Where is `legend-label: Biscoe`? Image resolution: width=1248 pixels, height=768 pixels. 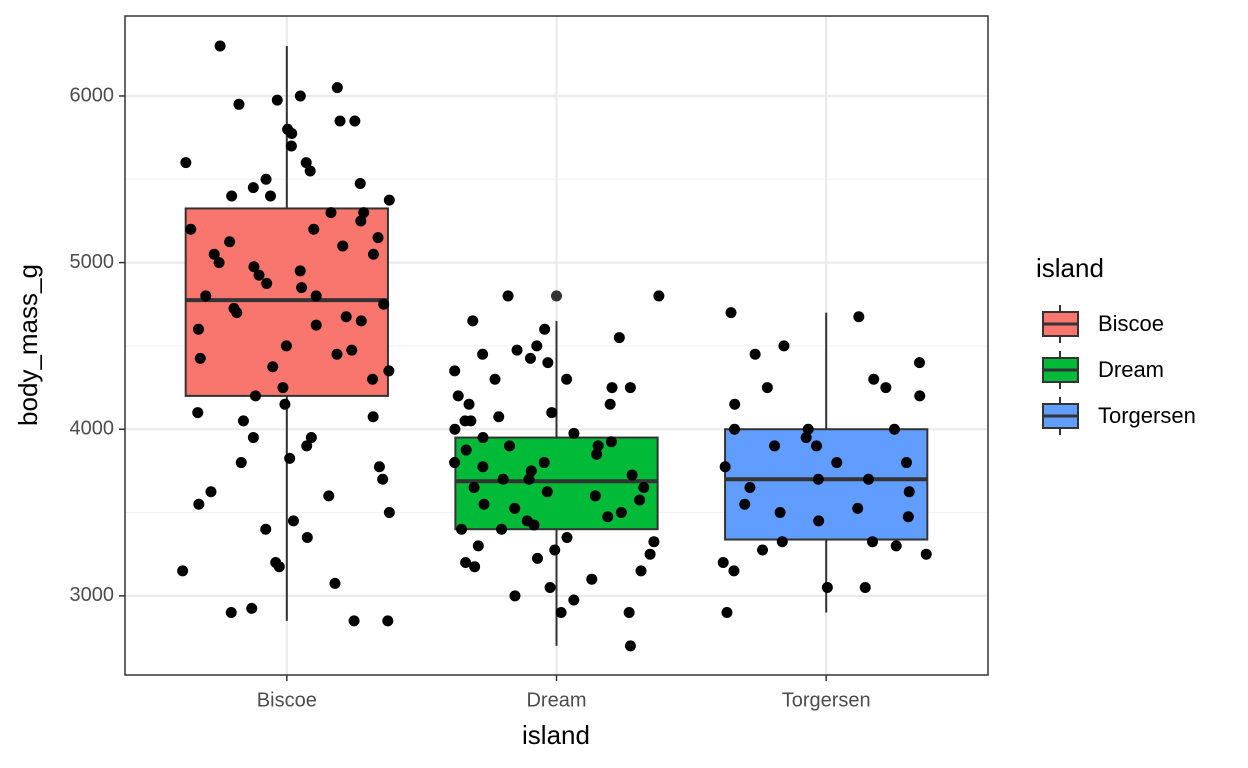 legend-label: Biscoe is located at coordinates (1131, 323).